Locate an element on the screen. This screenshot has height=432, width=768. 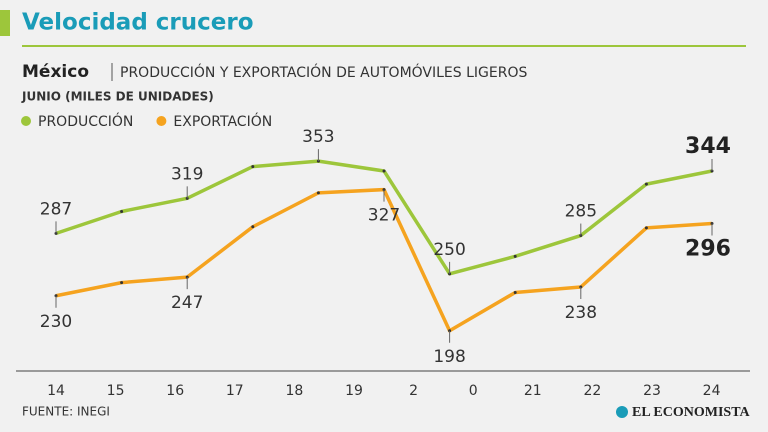
x-tick-label: 2 is located at coordinates (413, 391).